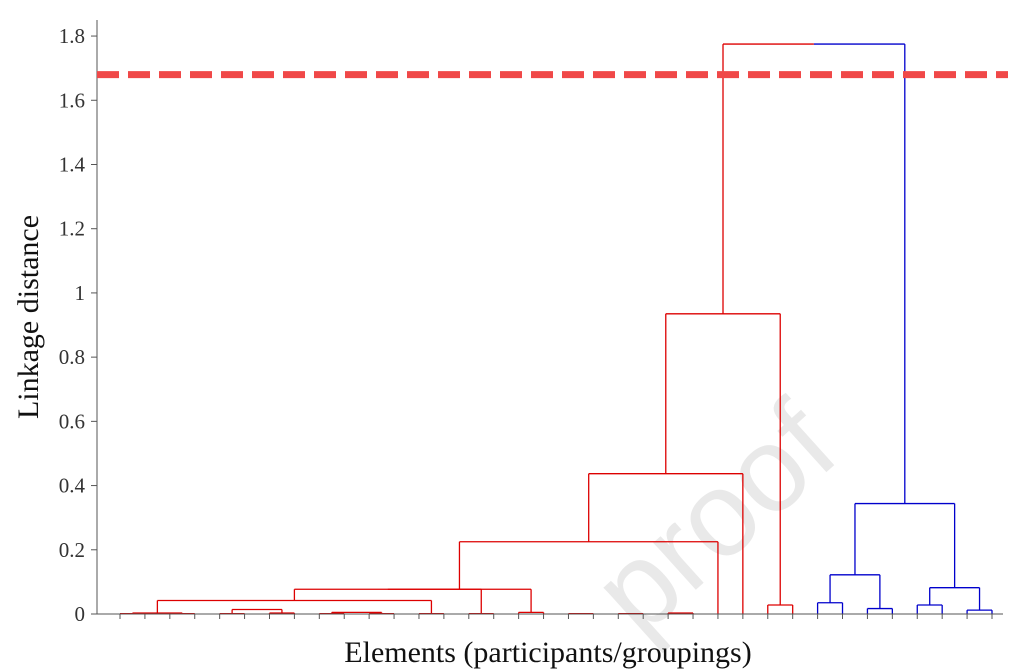  I want to click on y-tick-label: 1.4, so click(72, 164).